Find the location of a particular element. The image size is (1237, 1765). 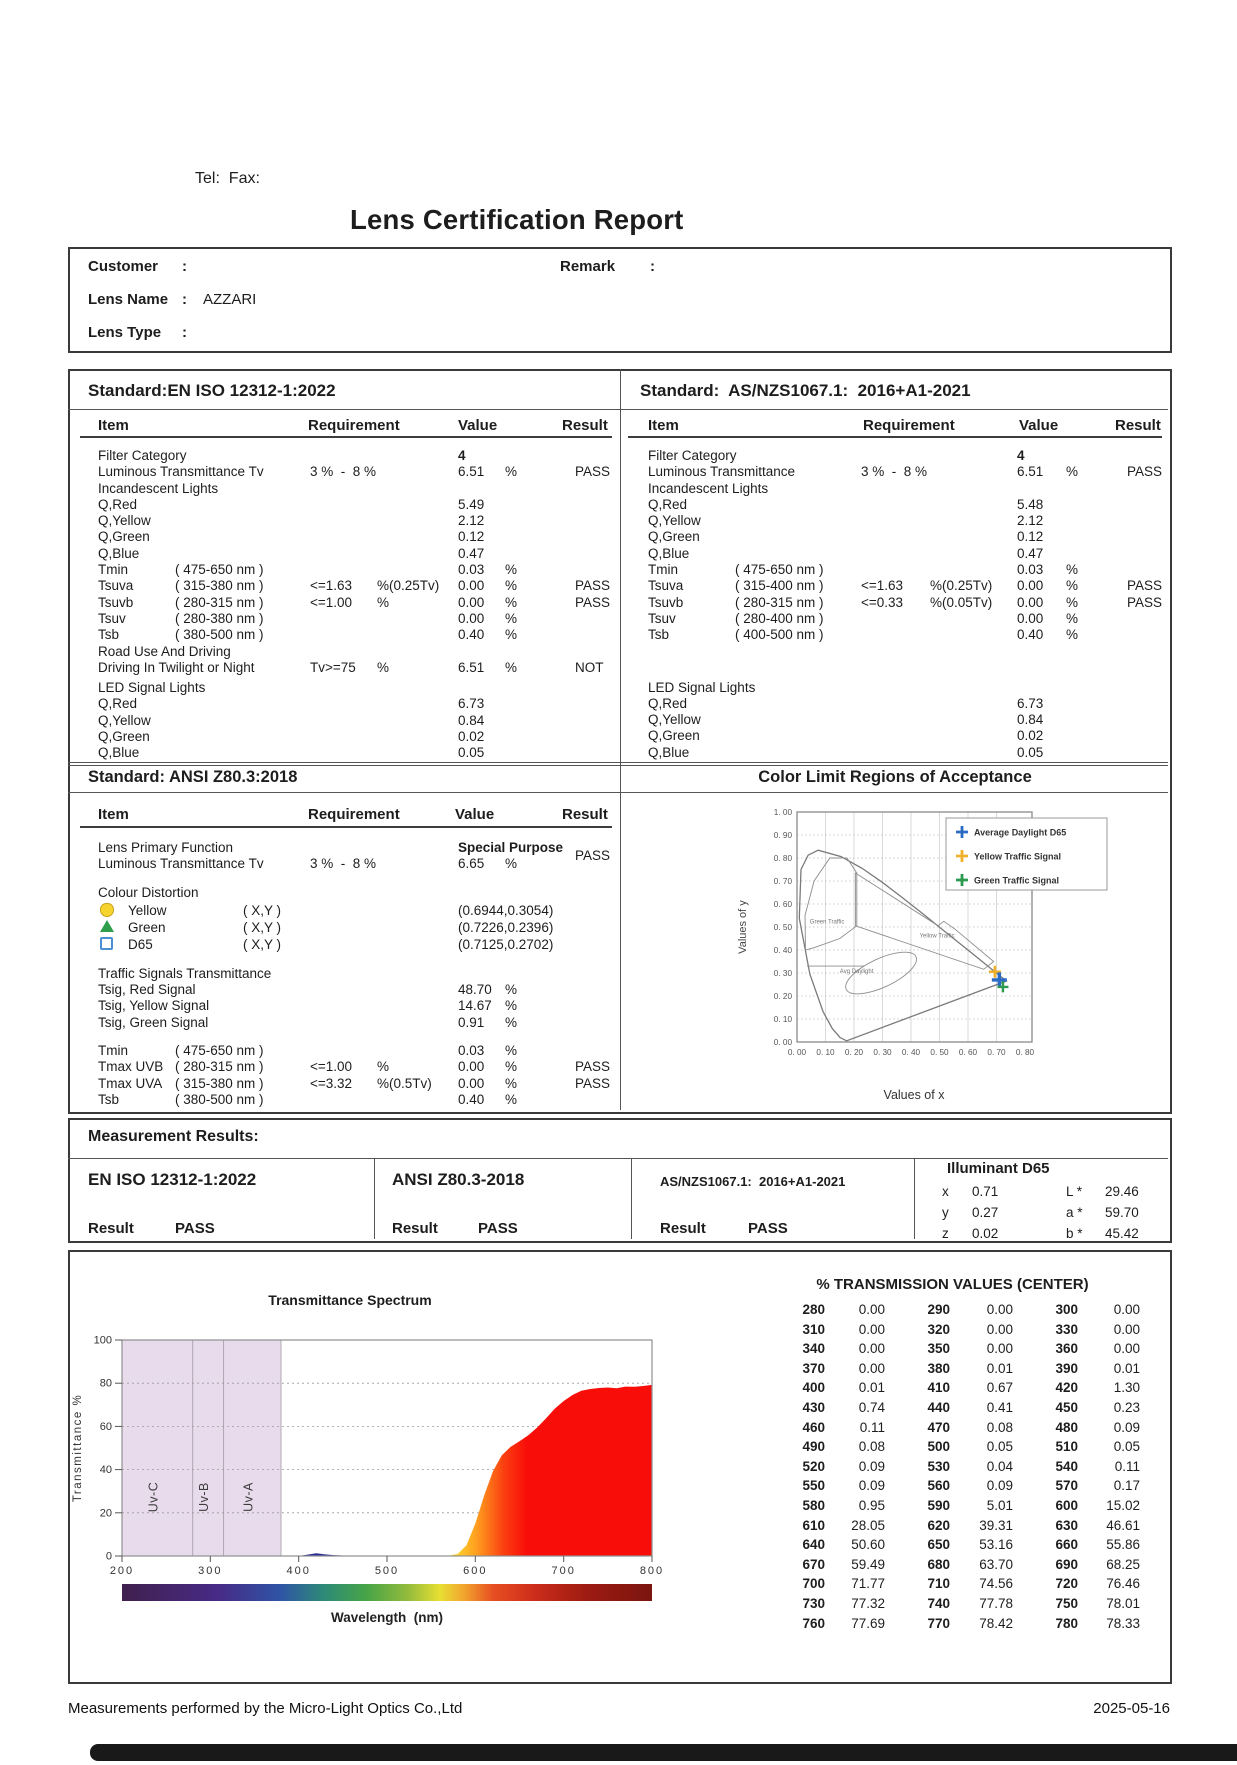

wavelength: 300 is located at coordinates (1066, 1309).